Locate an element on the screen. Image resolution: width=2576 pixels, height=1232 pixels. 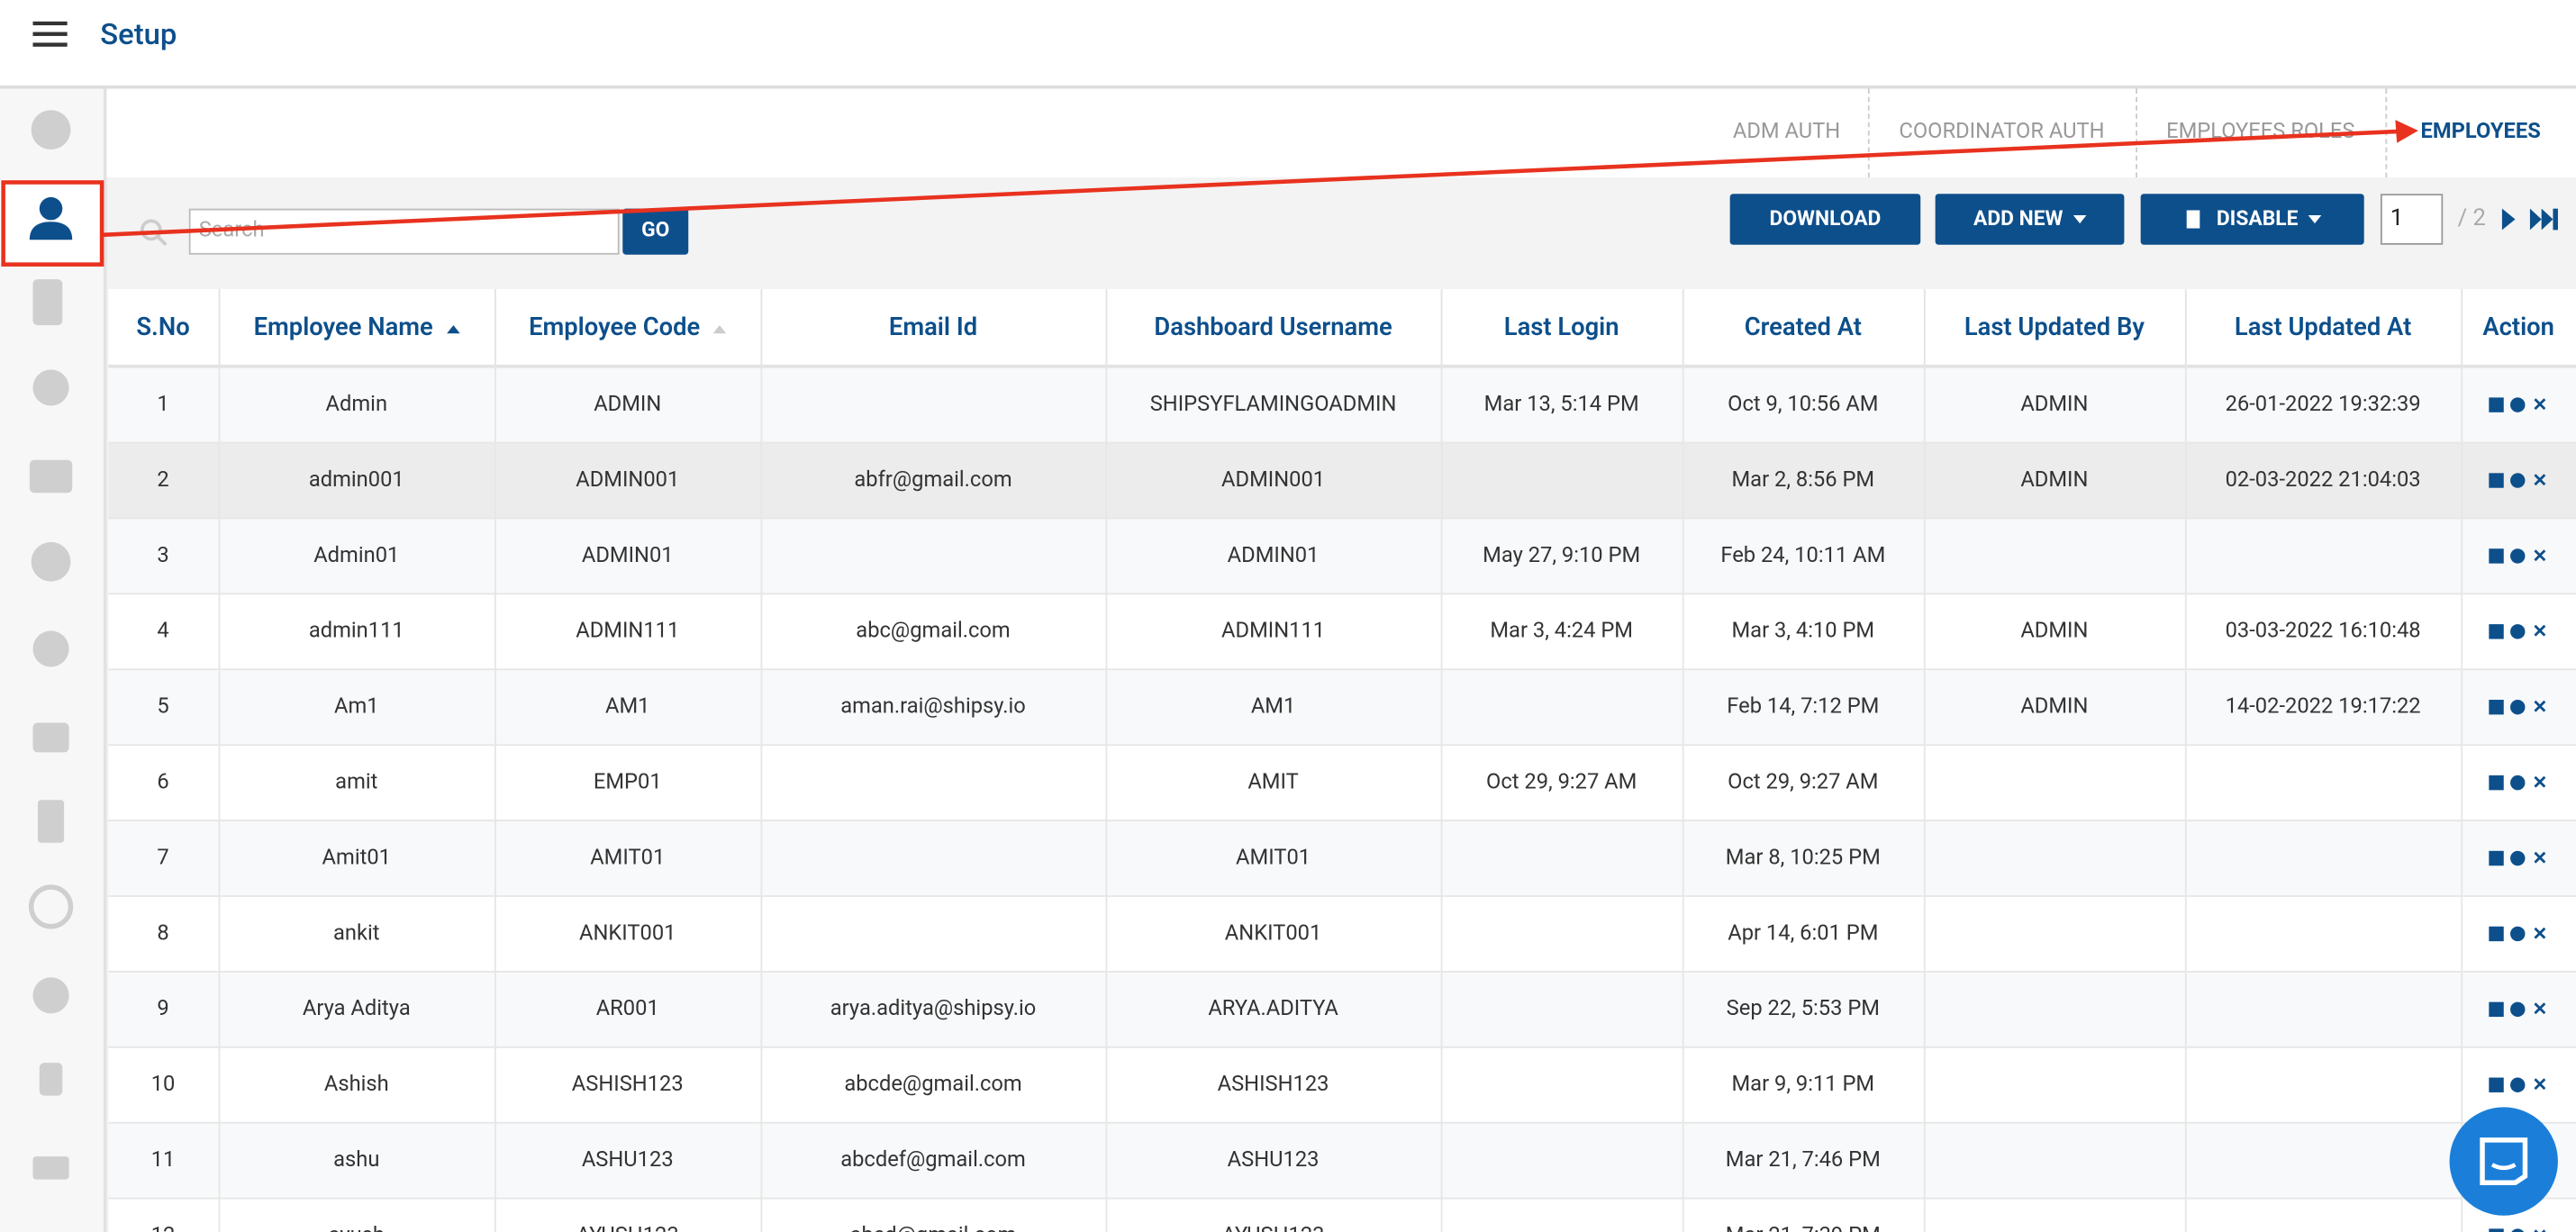
table-cell: 11 is located at coordinates (163, 1161).